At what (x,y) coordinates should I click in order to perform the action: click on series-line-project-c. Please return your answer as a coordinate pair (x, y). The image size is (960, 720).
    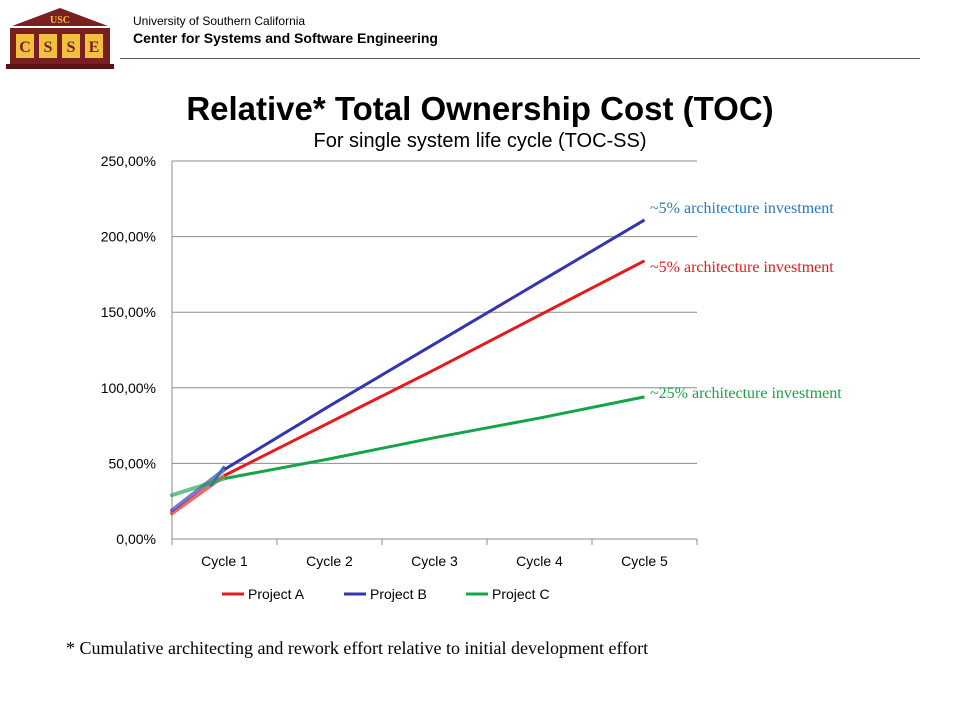
    Looking at the image, I should click on (434, 437).